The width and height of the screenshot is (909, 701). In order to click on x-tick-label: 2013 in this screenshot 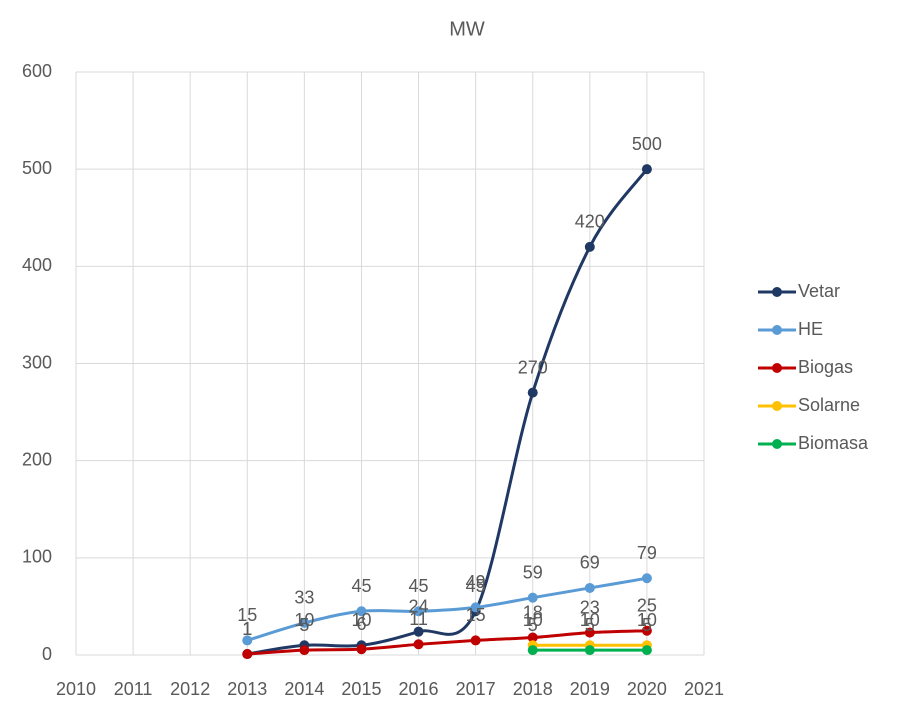, I will do `click(247, 689)`.